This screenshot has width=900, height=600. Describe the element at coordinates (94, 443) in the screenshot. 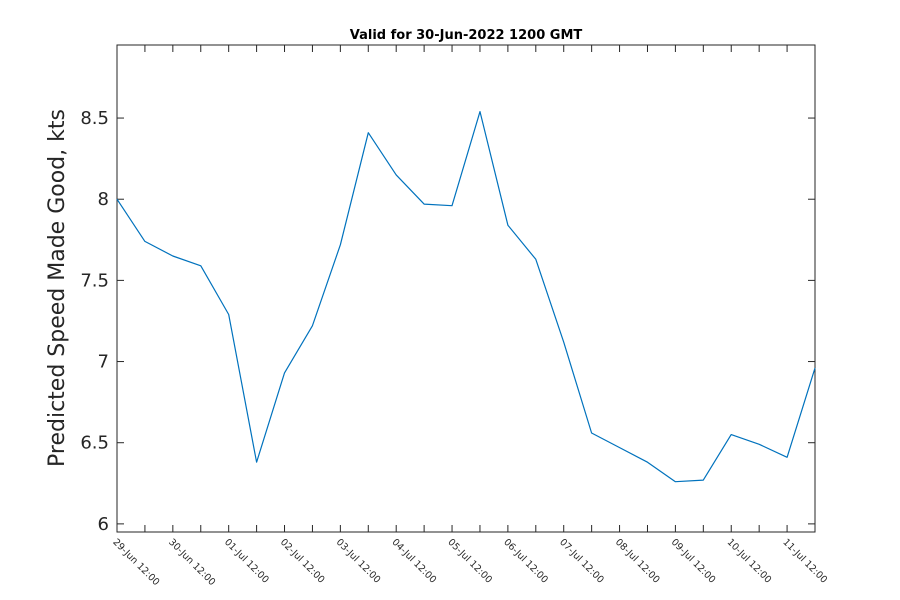

I see `y-tick-label: 6.5` at that location.